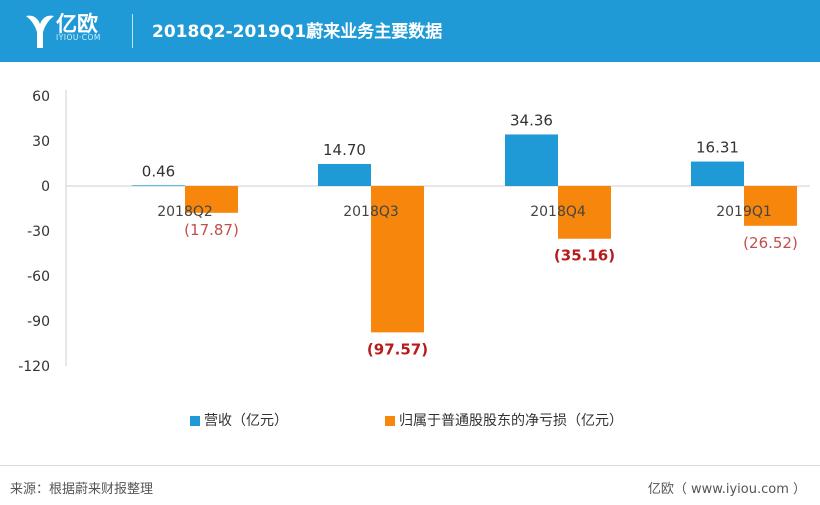 Image resolution: width=820 pixels, height=505 pixels. What do you see at coordinates (584, 256) in the screenshot?
I see `data-label-net-loss: (35.16)` at bounding box center [584, 256].